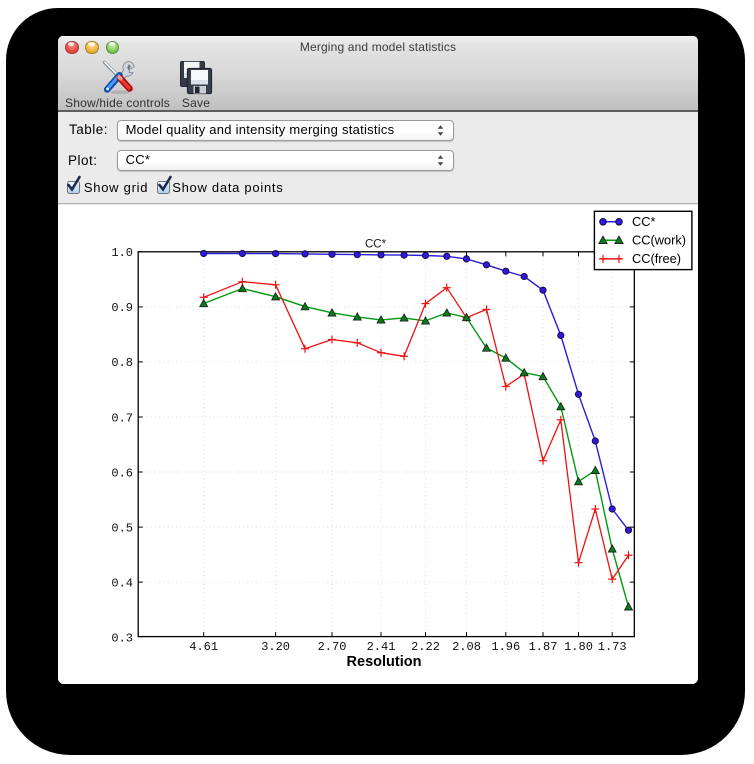 The width and height of the screenshot is (754, 764). Describe the element at coordinates (466, 647) in the screenshot. I see `svg-text: 2.08` at that location.